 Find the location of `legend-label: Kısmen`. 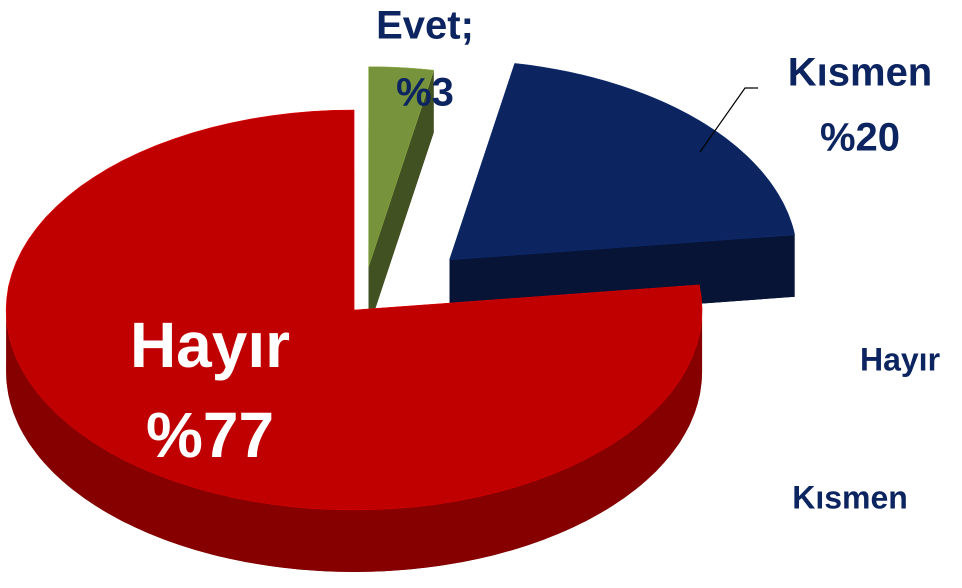

legend-label: Kısmen is located at coordinates (850, 497).